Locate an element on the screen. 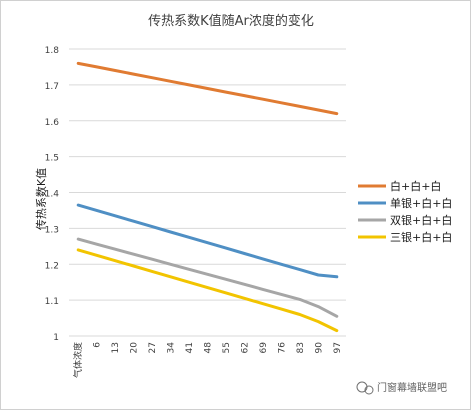  y-tick-label: 1.7 is located at coordinates (52, 87).